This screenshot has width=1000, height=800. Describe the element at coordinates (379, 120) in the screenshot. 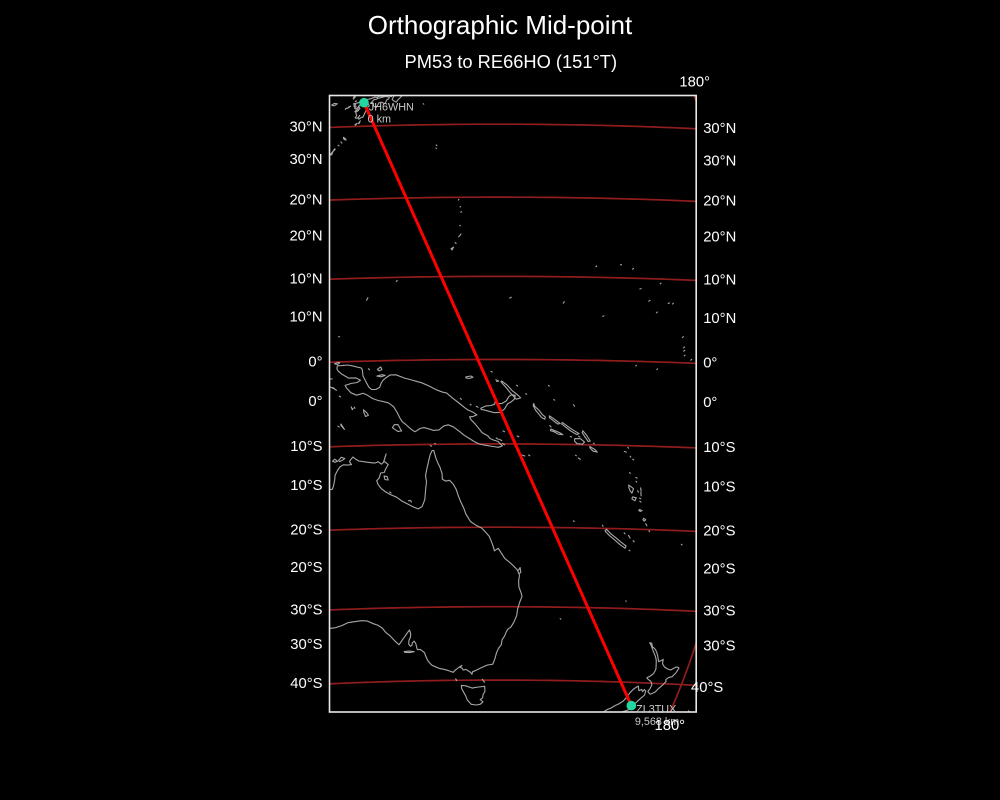

I see `svg-text: 0 km` at that location.